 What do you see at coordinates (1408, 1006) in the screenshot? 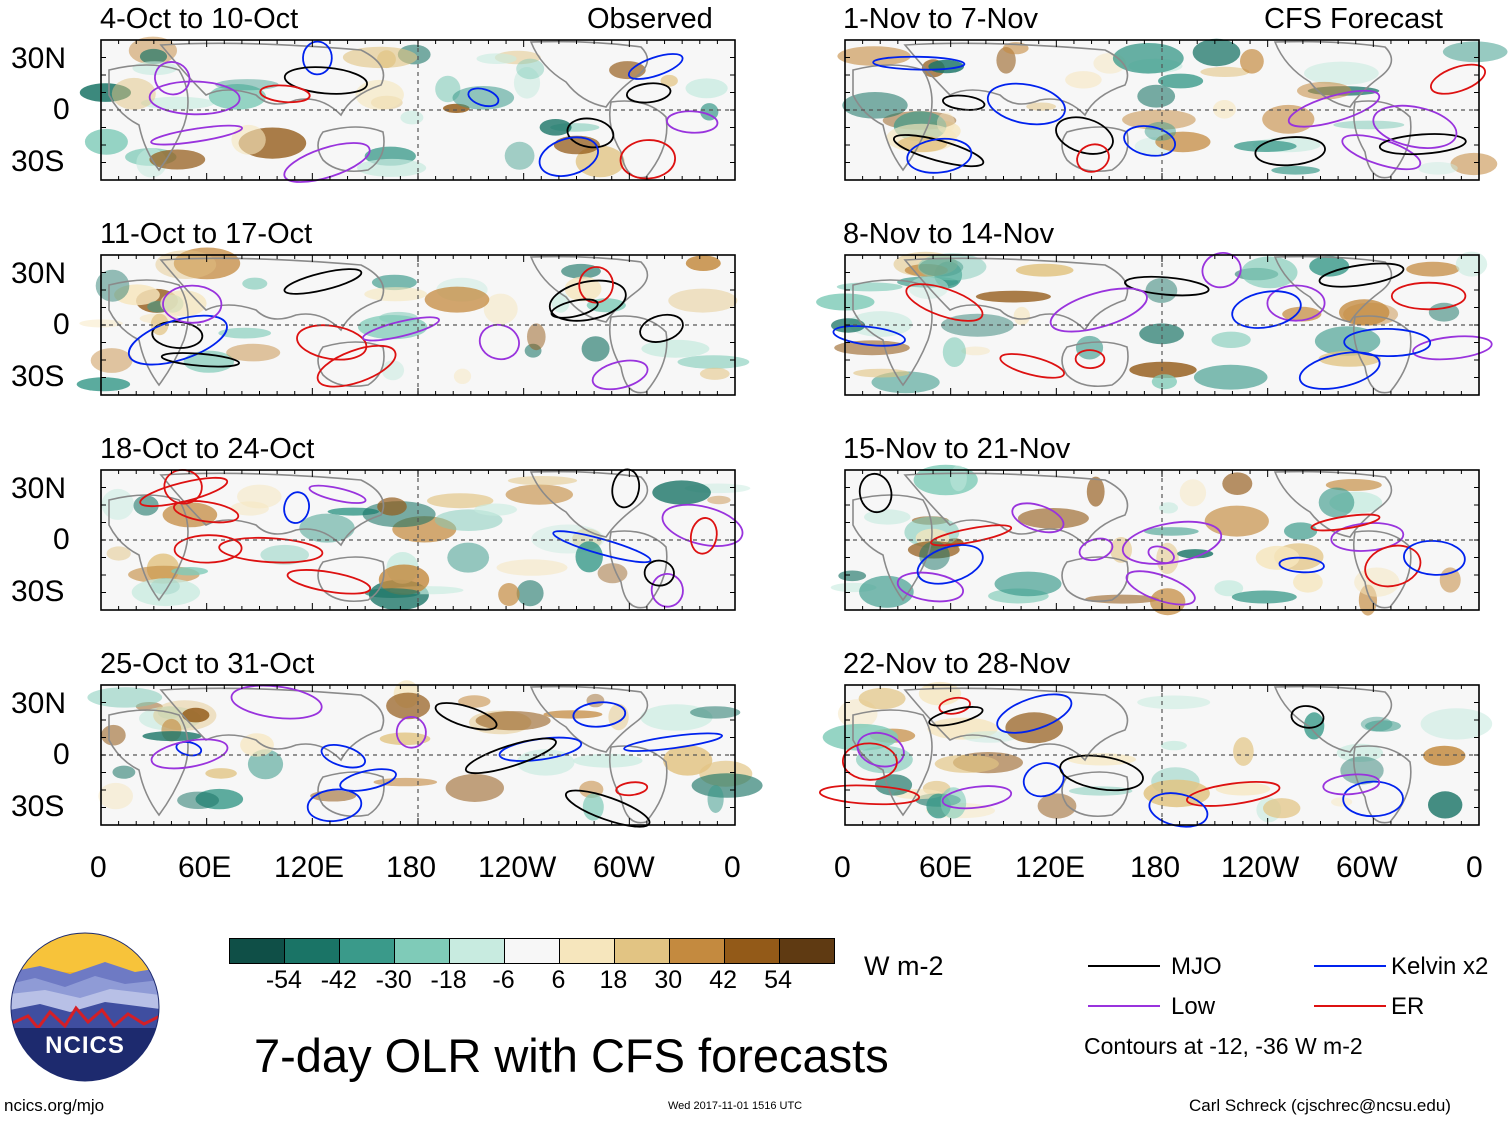
I see `legend-er: ER` at bounding box center [1408, 1006].